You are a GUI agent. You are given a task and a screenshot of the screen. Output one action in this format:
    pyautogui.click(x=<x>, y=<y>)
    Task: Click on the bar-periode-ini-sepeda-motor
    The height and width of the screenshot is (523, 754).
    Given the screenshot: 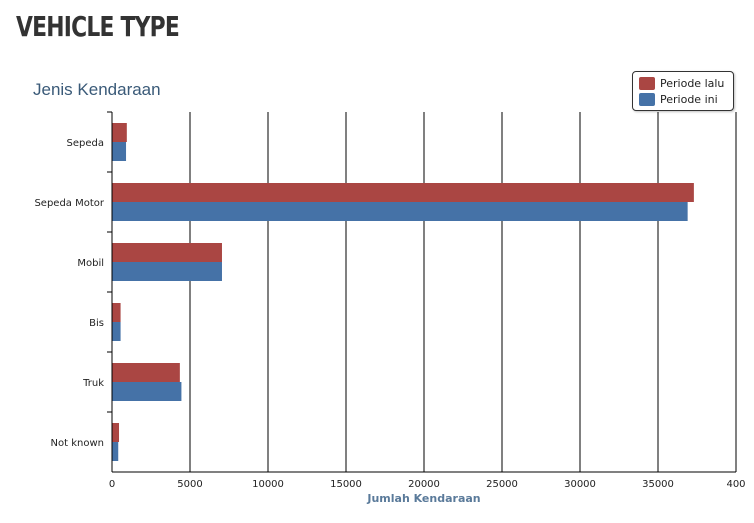 What is the action you would take?
    pyautogui.click(x=400, y=211)
    